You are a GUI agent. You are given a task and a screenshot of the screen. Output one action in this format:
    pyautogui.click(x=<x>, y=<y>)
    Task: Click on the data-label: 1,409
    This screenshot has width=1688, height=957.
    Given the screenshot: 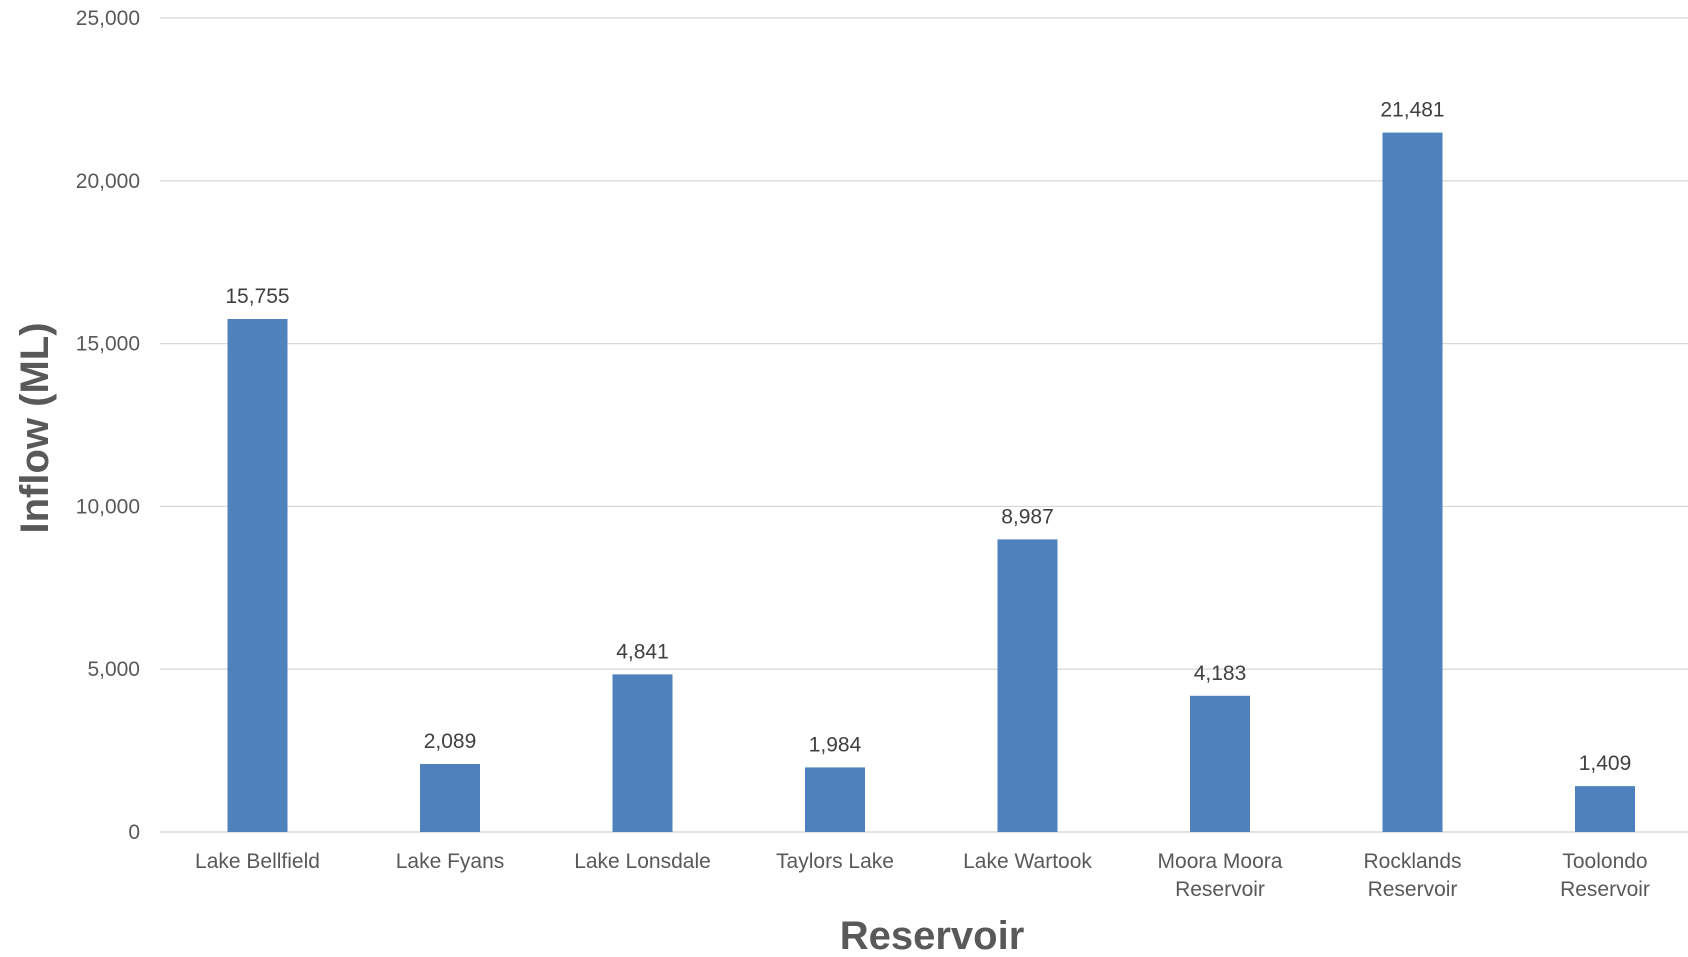 What is the action you would take?
    pyautogui.click(x=1605, y=763)
    